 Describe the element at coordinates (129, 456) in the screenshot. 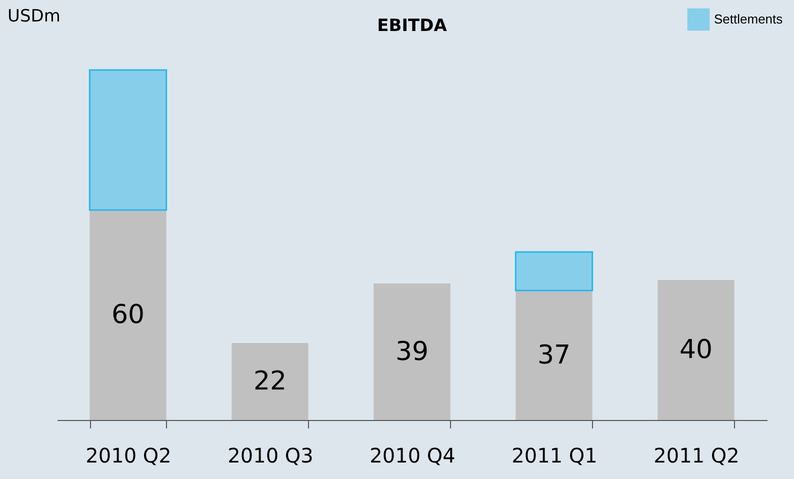

I see `x-tick-label: 2010 Q2` at that location.